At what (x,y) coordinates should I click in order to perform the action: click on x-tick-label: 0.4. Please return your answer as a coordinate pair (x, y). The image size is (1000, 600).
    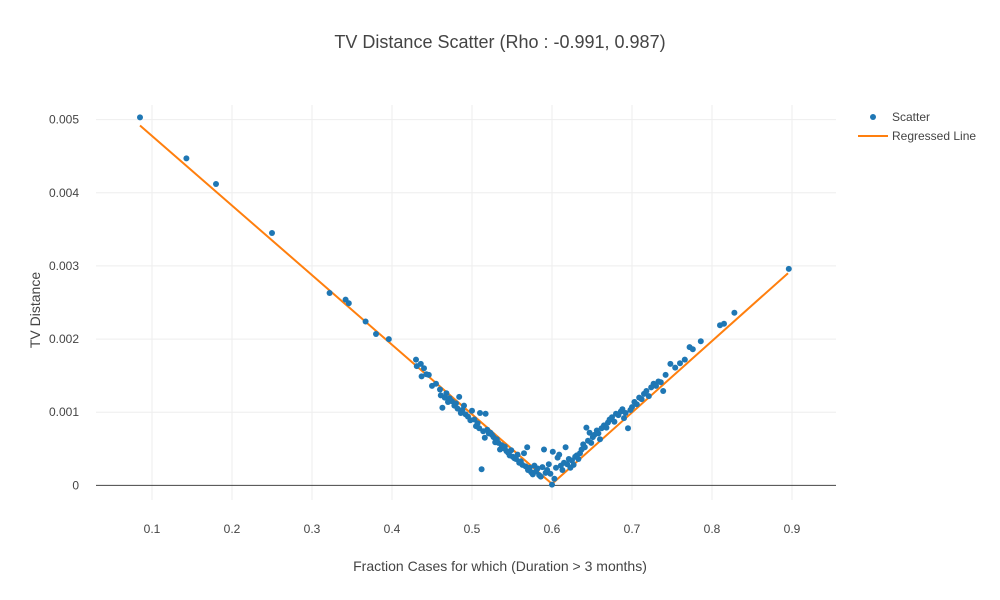
    Looking at the image, I should click on (392, 529).